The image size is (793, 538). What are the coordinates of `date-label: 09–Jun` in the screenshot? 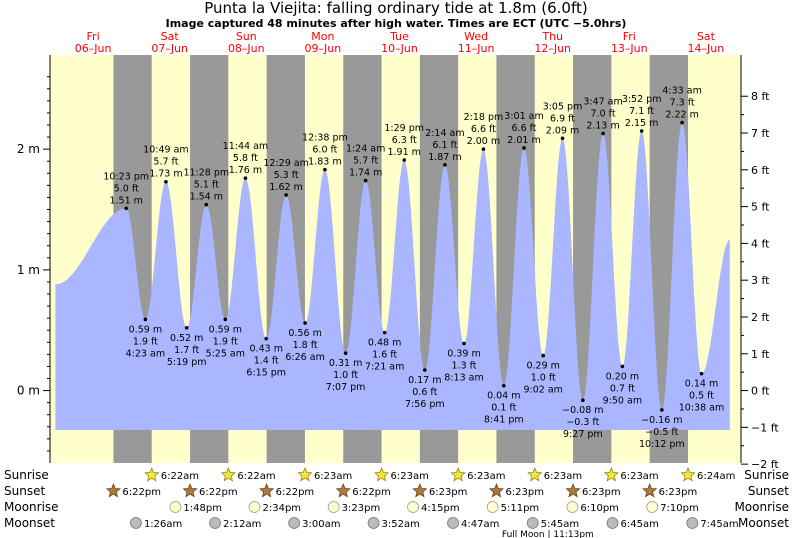 It's located at (323, 48).